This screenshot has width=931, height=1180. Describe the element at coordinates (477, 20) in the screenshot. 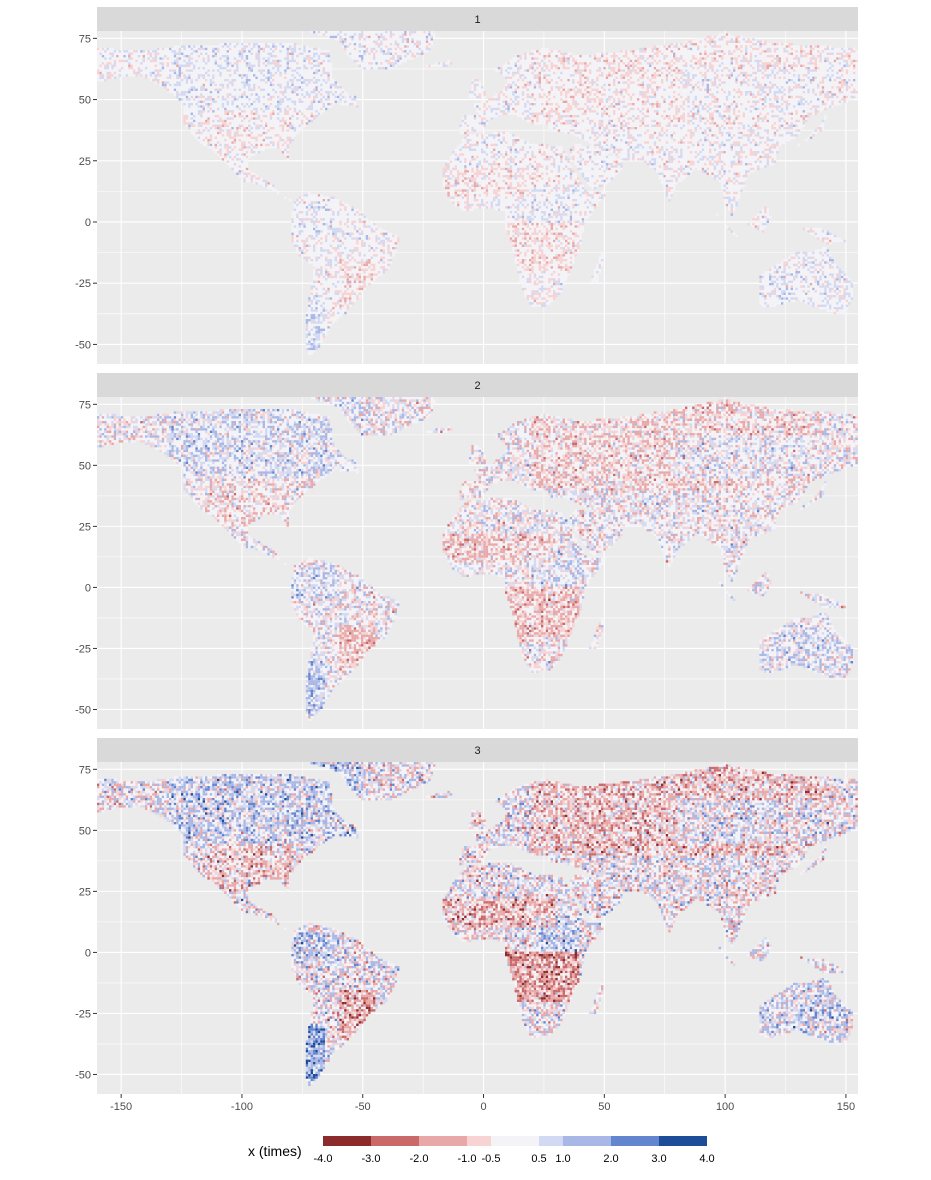

I see `facet-strip-label: 1` at that location.